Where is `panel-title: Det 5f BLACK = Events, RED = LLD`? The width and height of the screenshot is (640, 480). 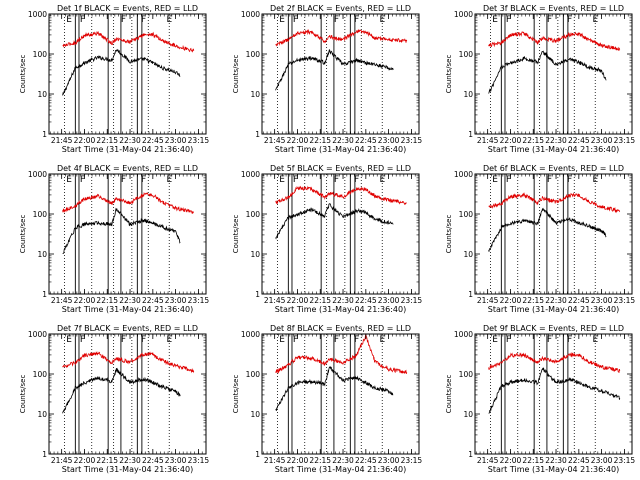 panel-title: Det 5f BLACK = Events, RED = LLD is located at coordinates (340, 168).